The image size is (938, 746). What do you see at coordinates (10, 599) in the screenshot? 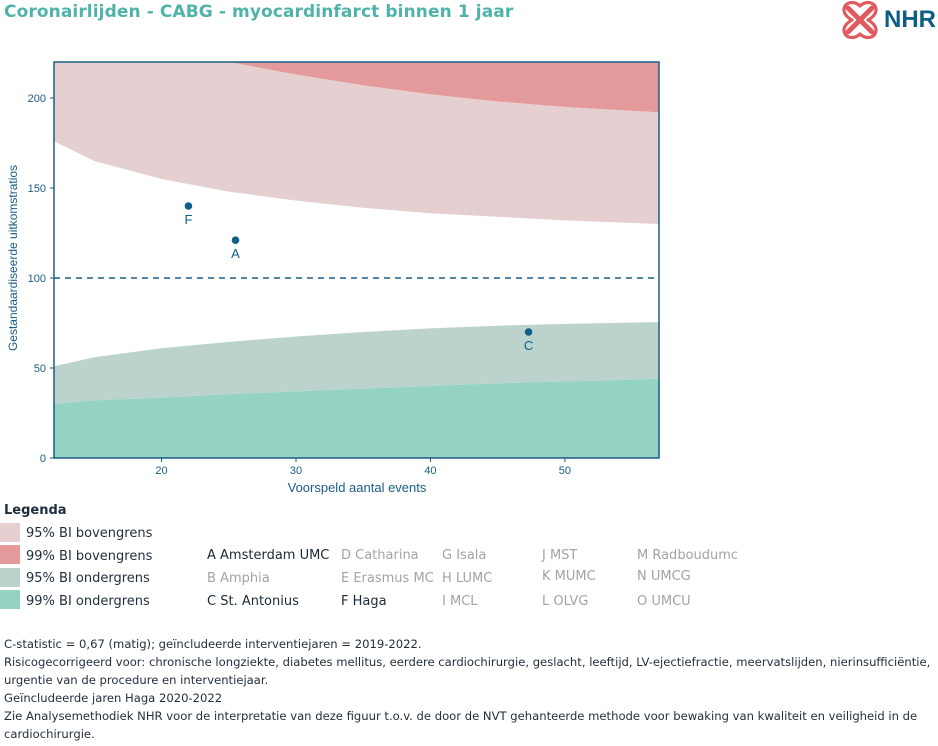
I see `legend-swatch-lower99` at bounding box center [10, 599].